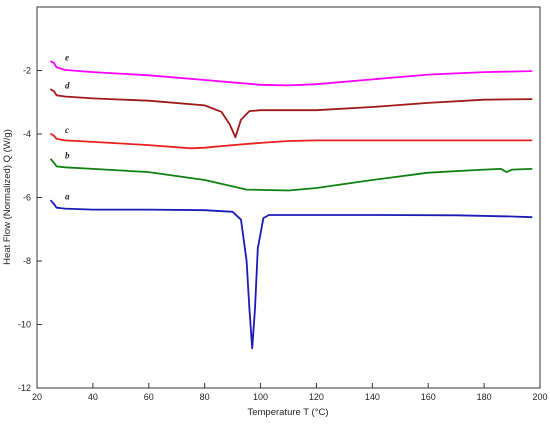 The width and height of the screenshot is (550, 424). Describe the element at coordinates (24, 388) in the screenshot. I see `y-tick-label: -12` at that location.